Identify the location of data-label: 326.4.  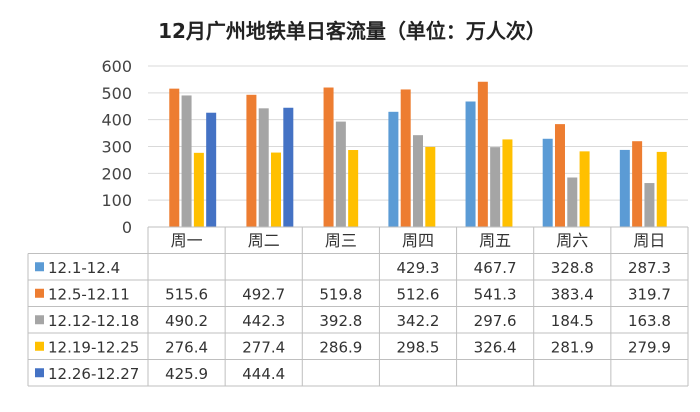
(495, 347).